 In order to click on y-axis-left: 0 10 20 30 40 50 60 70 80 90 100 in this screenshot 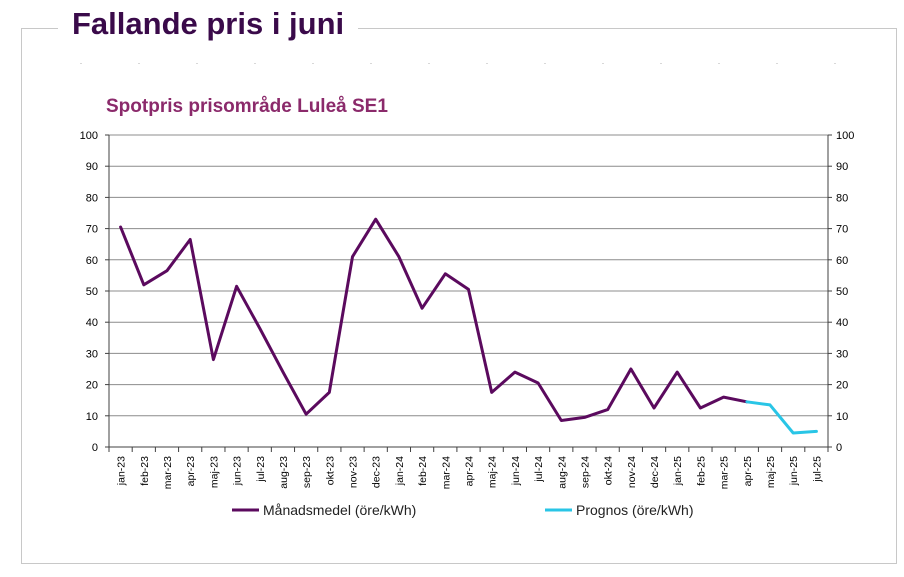, I will do `click(94, 292)`.